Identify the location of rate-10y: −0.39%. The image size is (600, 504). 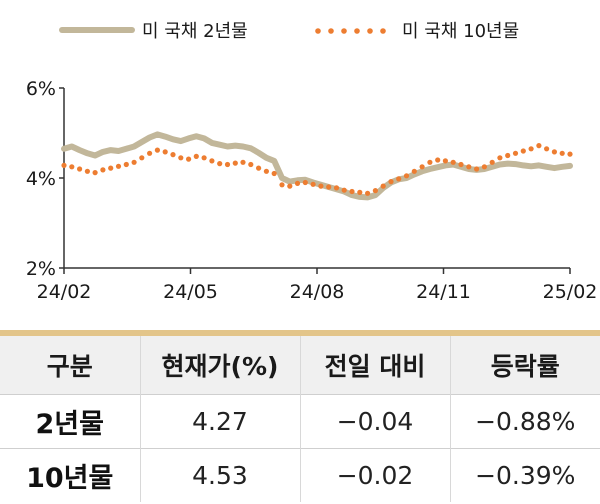
(524, 475).